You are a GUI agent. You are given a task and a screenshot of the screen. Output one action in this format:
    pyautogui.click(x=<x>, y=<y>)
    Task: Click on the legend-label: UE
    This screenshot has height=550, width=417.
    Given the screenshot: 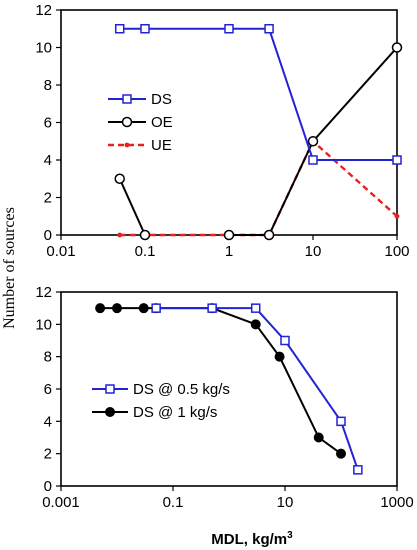 What is the action you would take?
    pyautogui.click(x=161, y=145)
    